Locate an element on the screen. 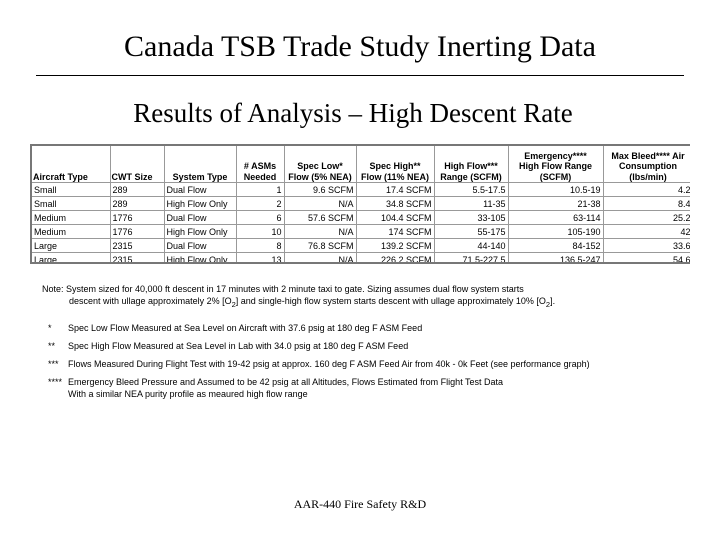 The height and width of the screenshot is (540, 720). table-cell: 5.5-17.5 is located at coordinates (471, 189).